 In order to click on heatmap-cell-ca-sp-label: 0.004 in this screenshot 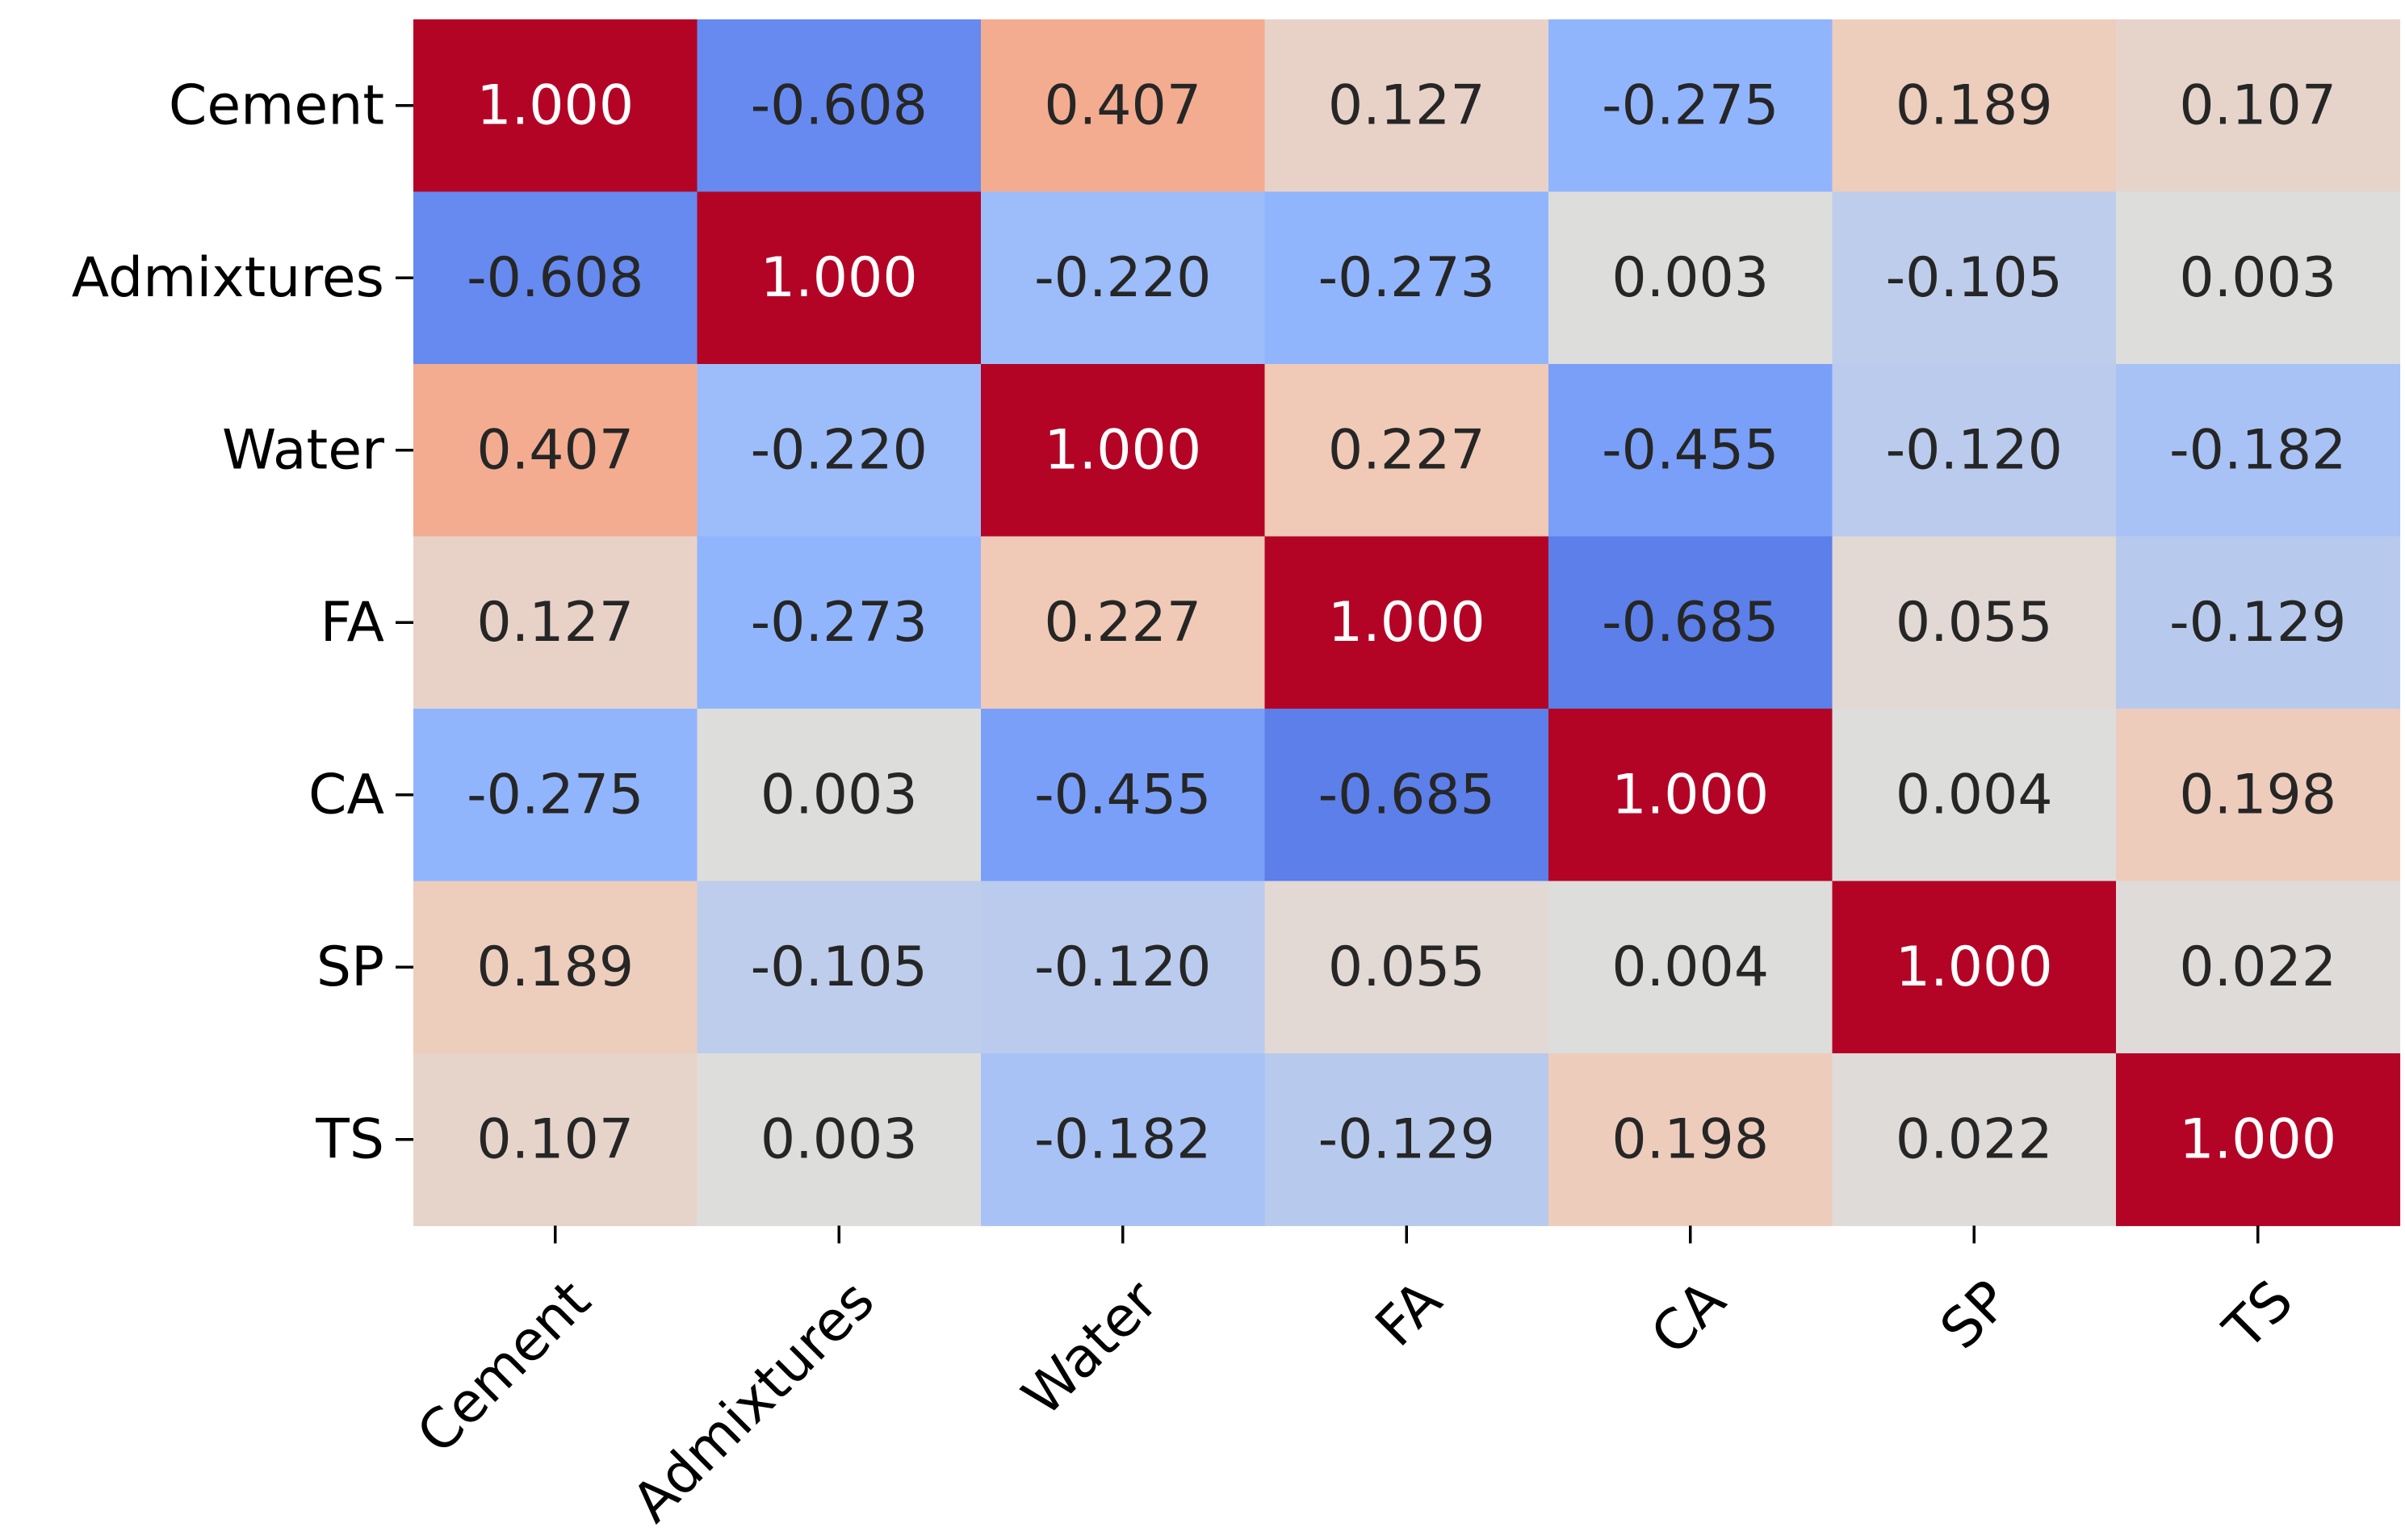, I will do `click(1974, 794)`.